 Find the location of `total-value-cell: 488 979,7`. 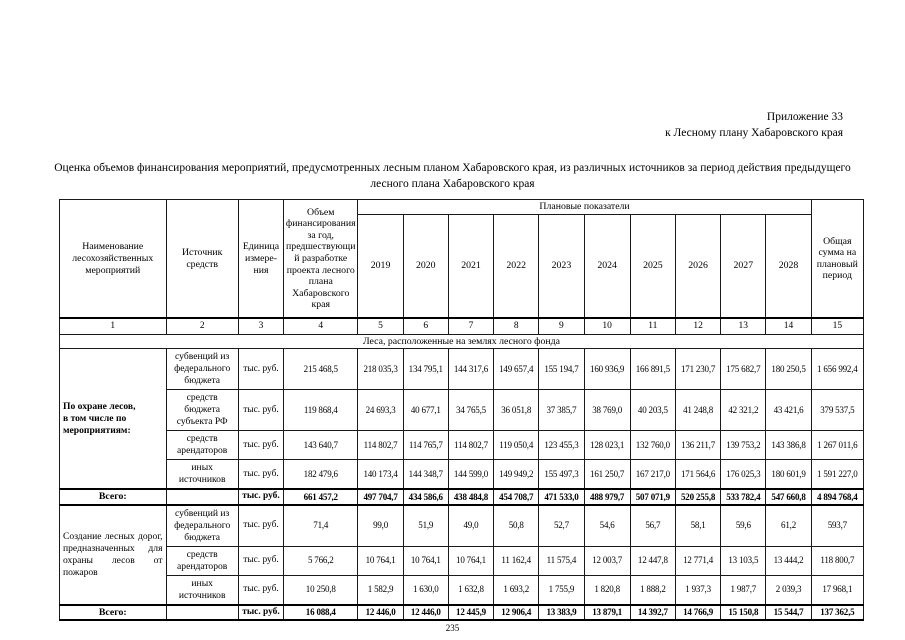

total-value-cell: 488 979,7 is located at coordinates (607, 497).